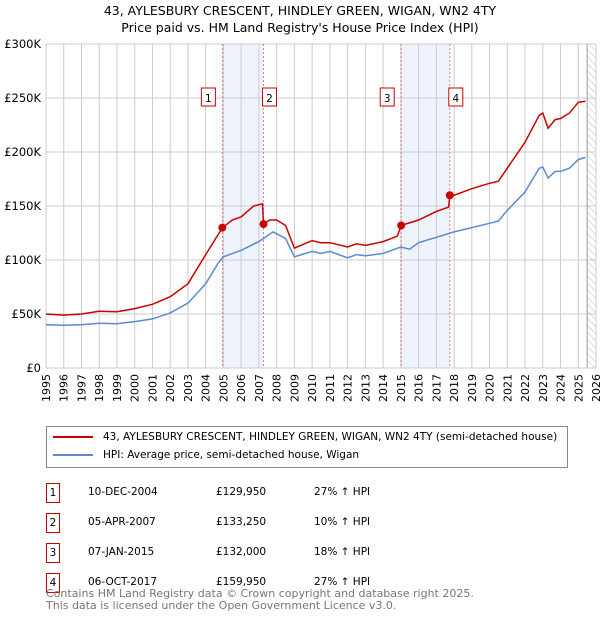 The width and height of the screenshot is (600, 620). Describe the element at coordinates (122, 582) in the screenshot. I see `transaction-date: 06-OCT-2017` at that location.